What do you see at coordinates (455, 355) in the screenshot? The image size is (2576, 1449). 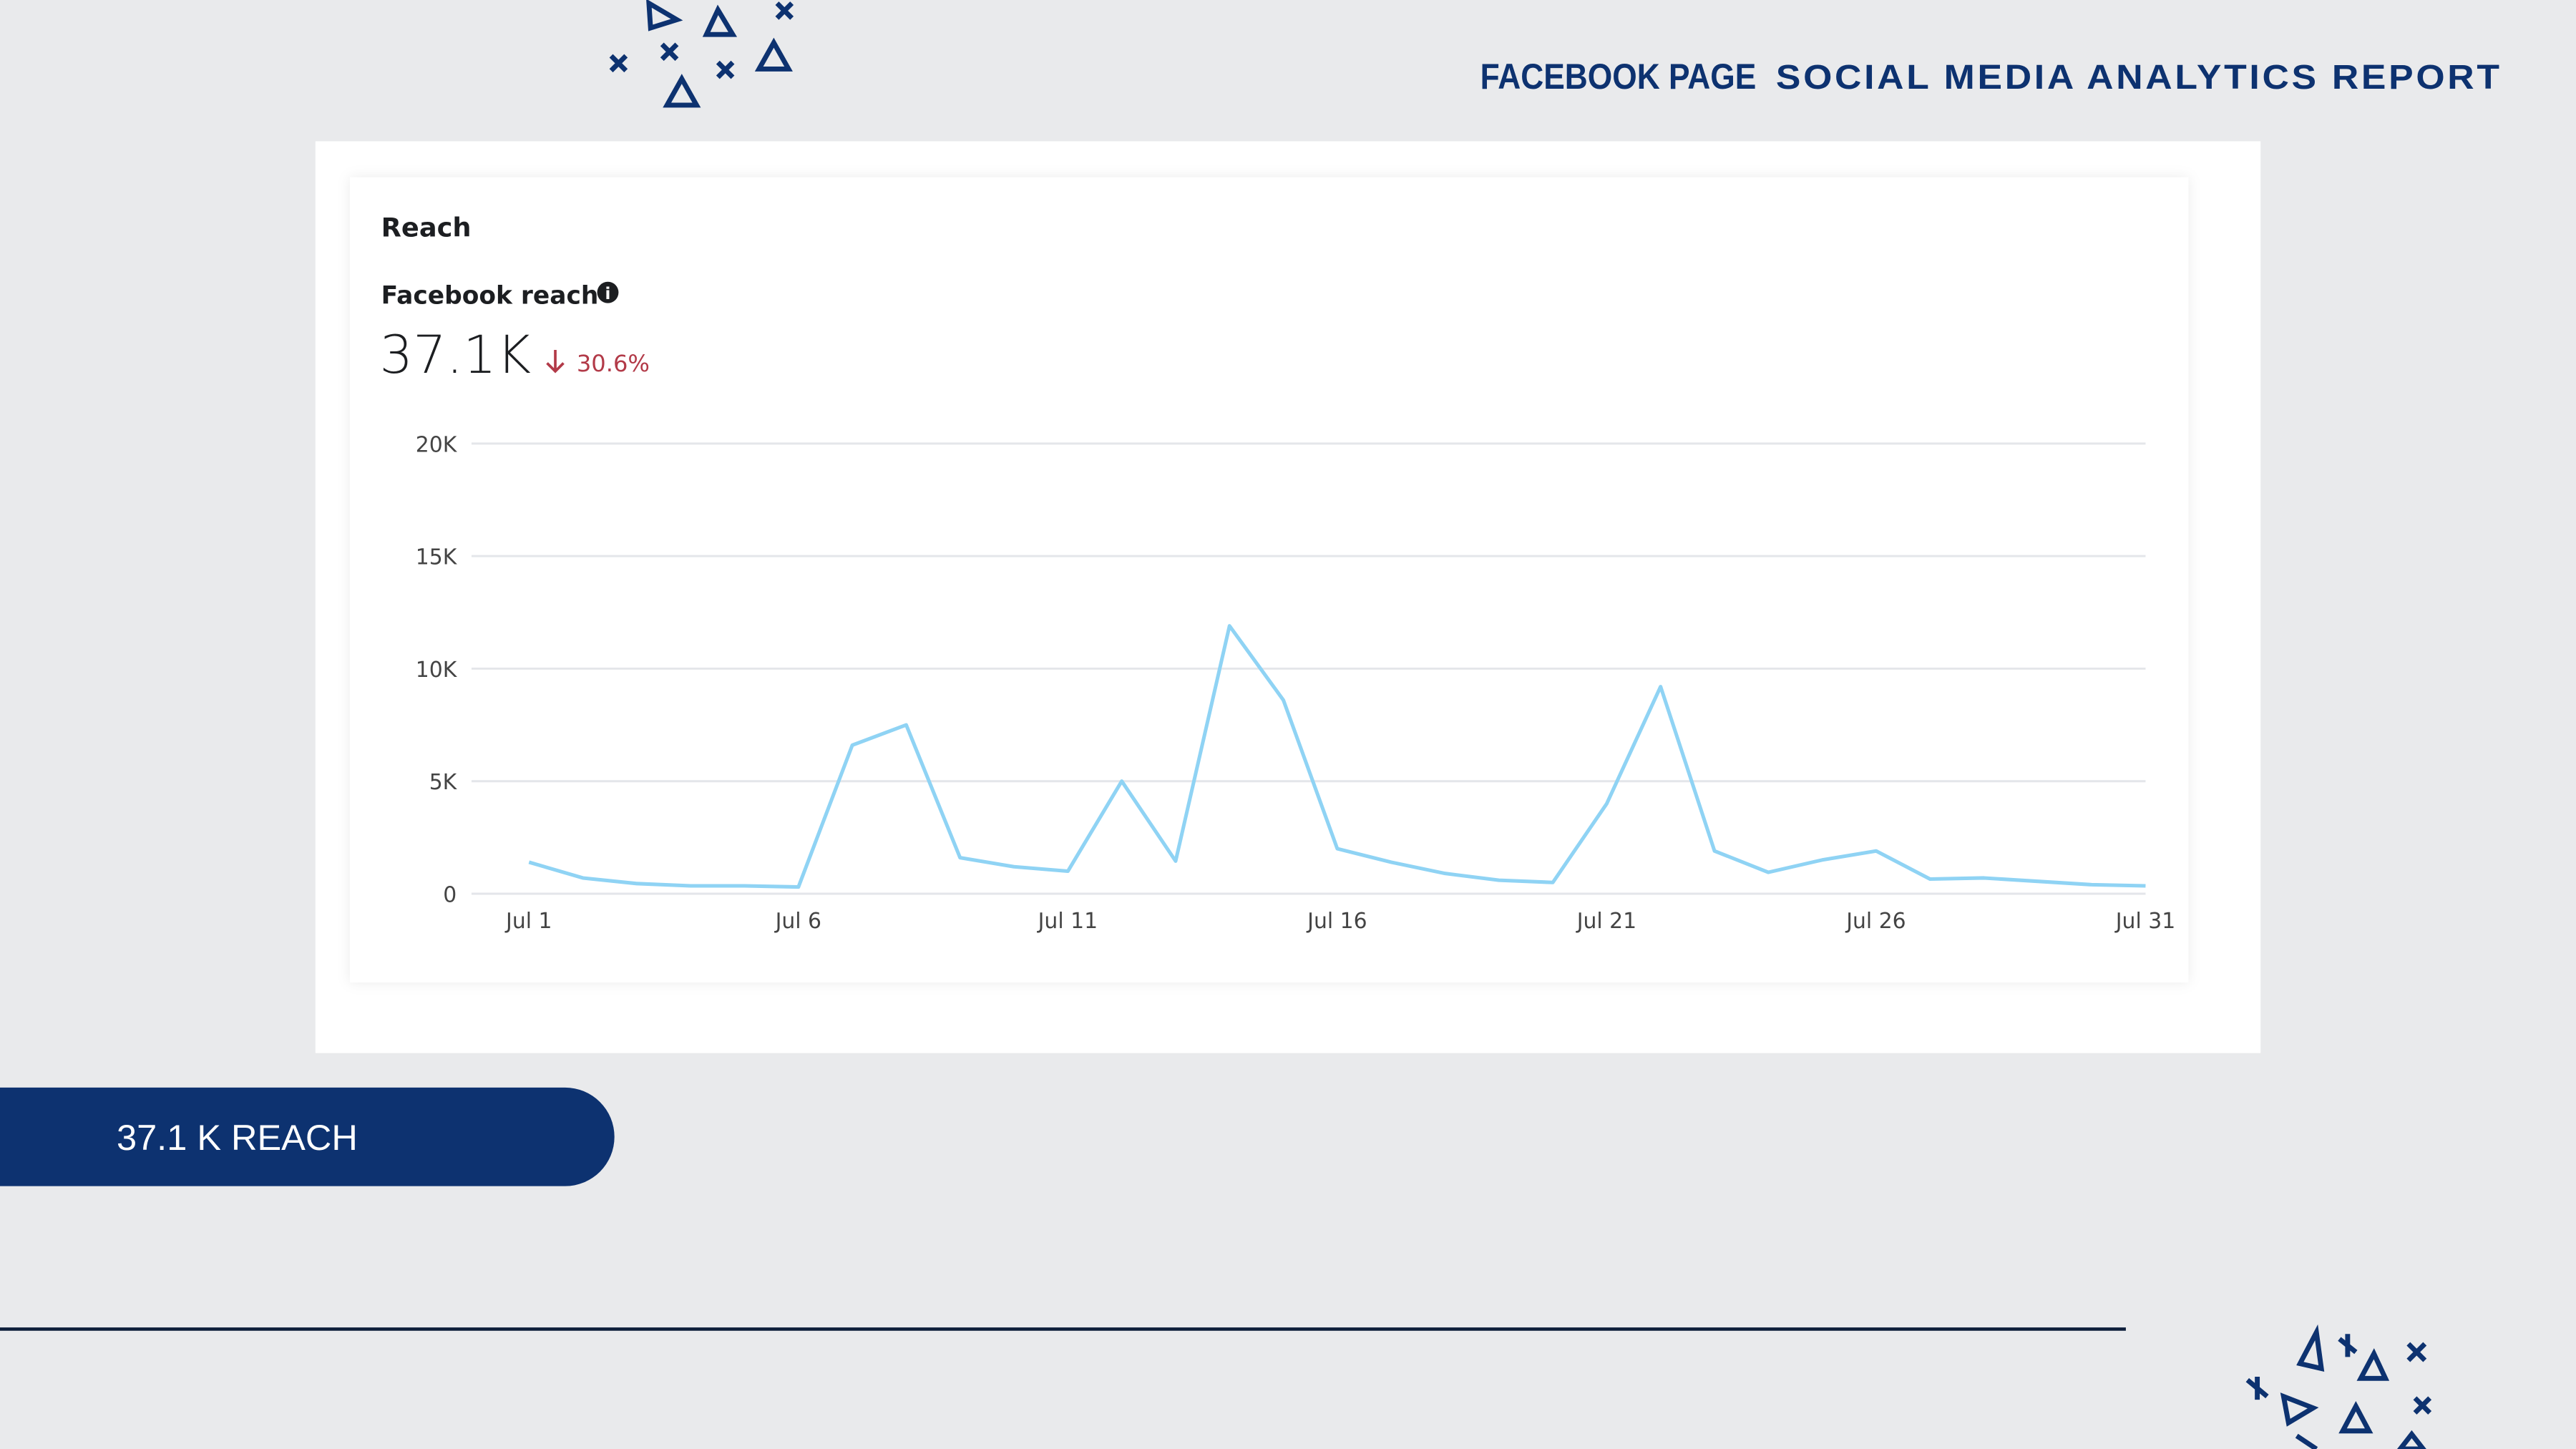 I see `metric-total: 37.1K` at bounding box center [455, 355].